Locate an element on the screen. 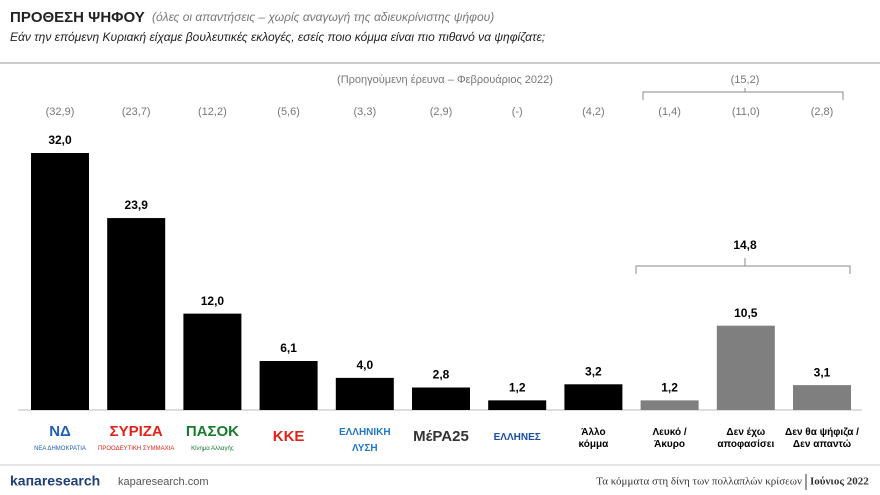  group-total-bracket is located at coordinates (743, 269).